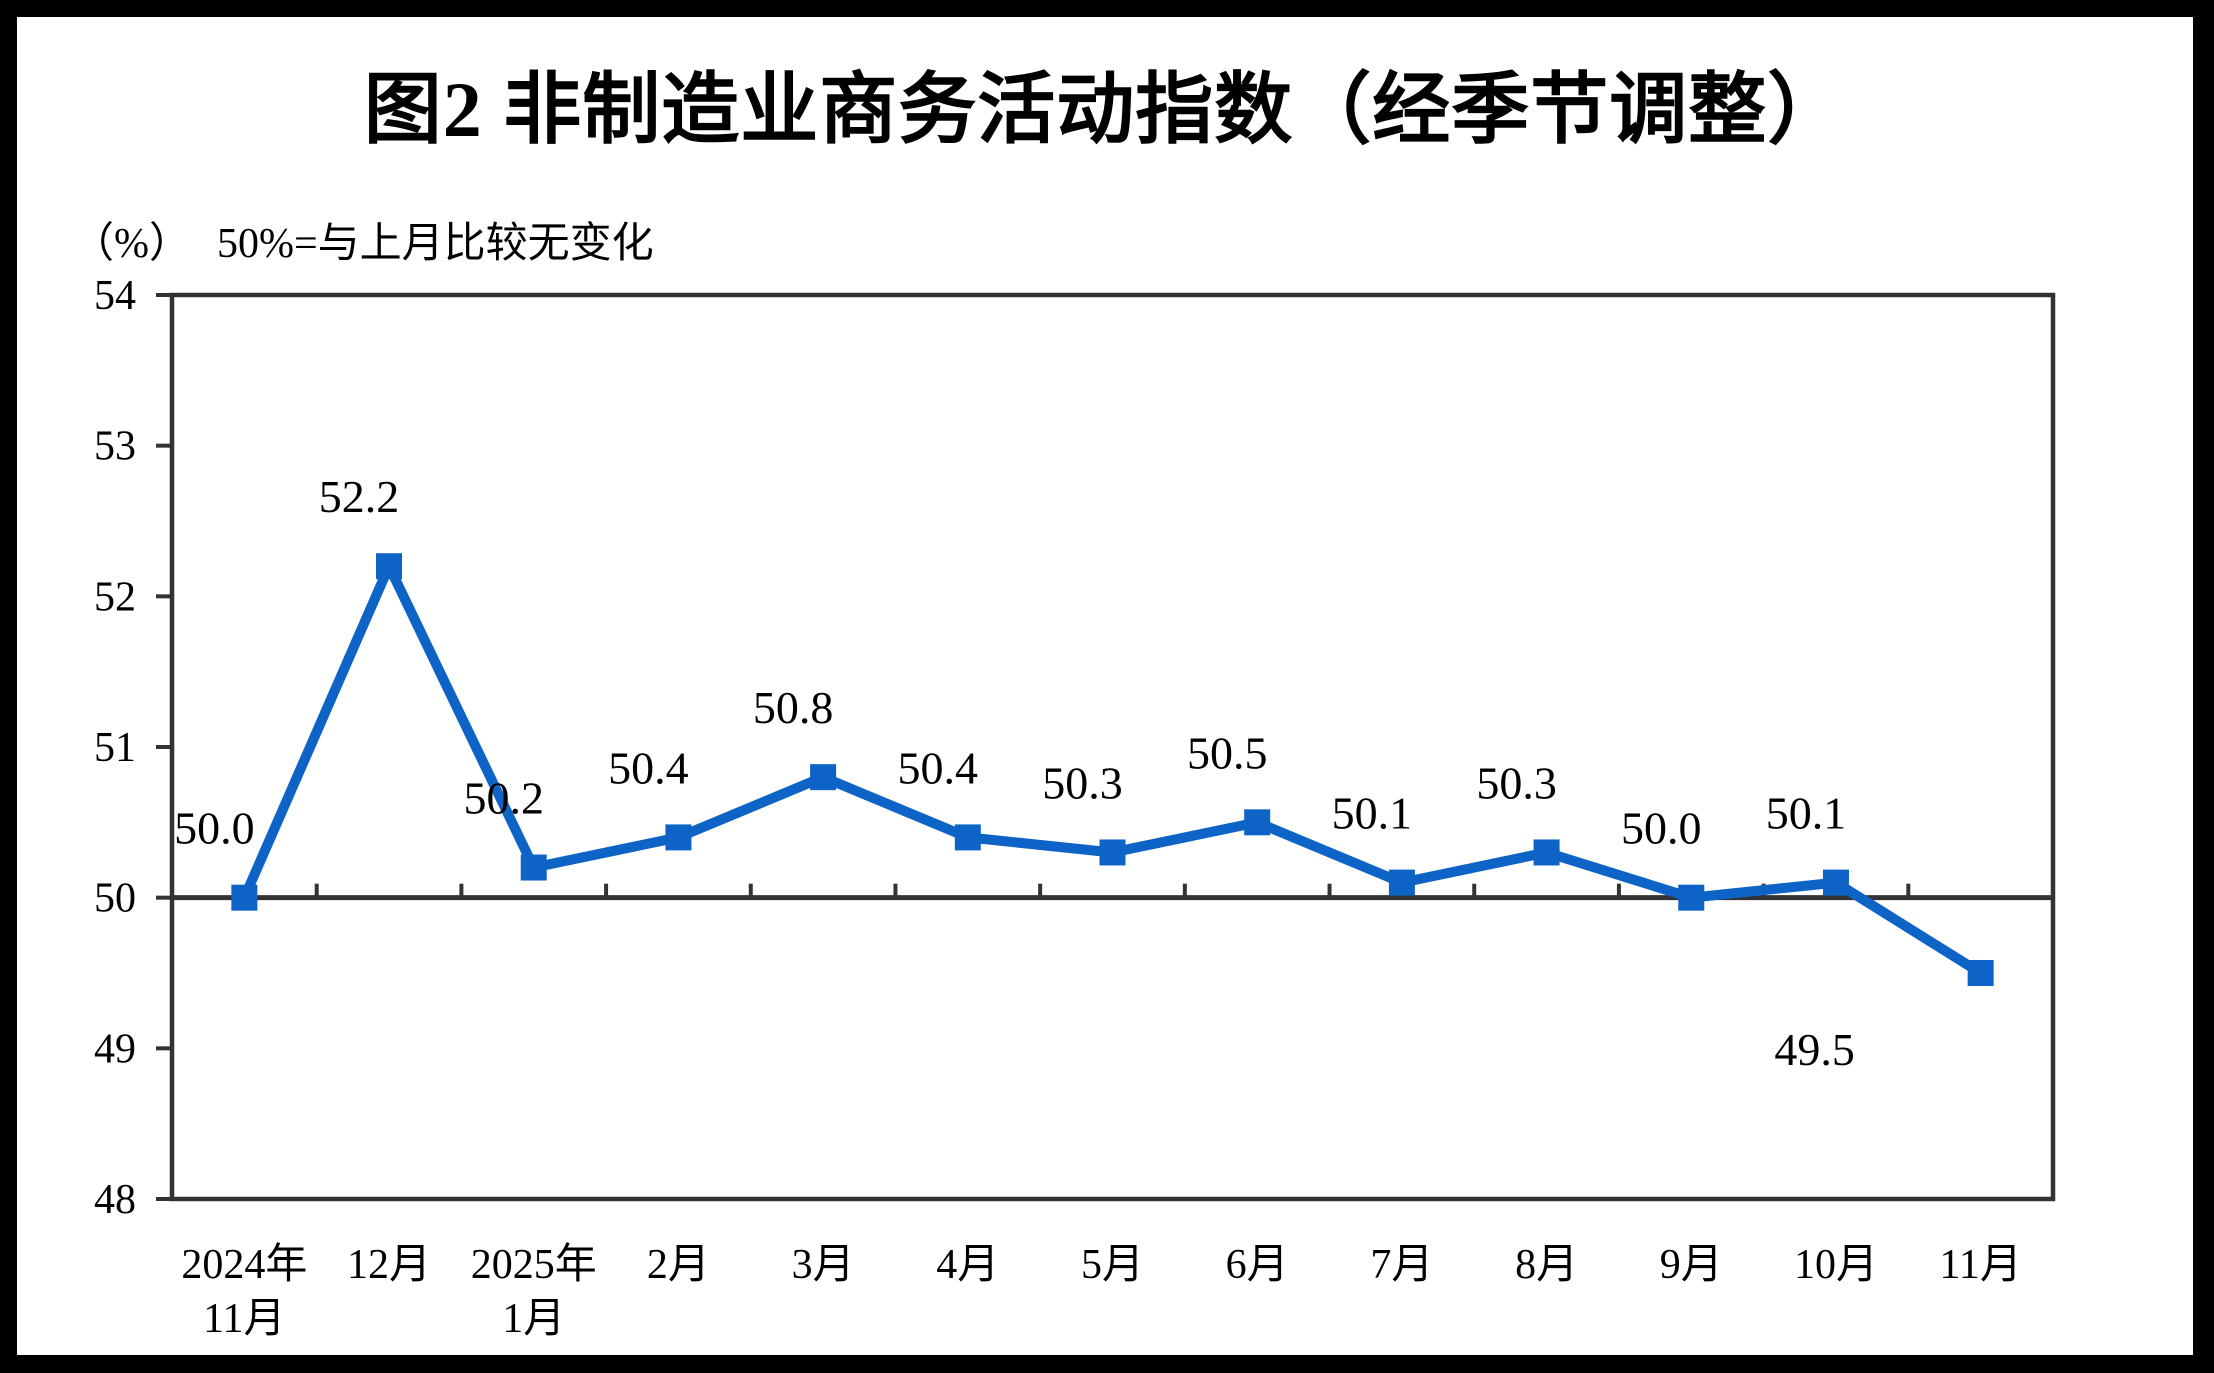 This screenshot has height=1373, width=2214. Describe the element at coordinates (967, 1265) in the screenshot. I see `x-category-label: 4月` at that location.